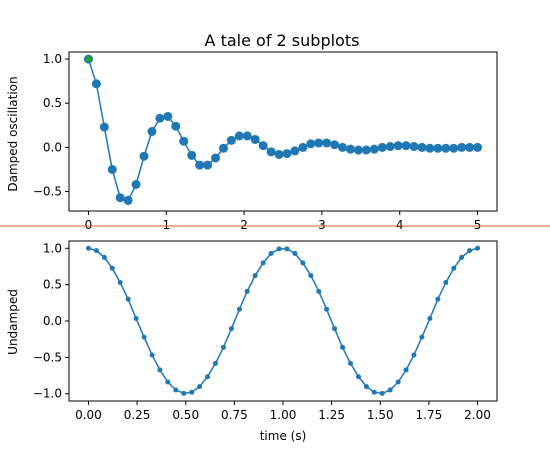 This screenshot has width=550, height=450. Describe the element at coordinates (52, 248) in the screenshot. I see `undamped-ytick-label: 1.0` at that location.